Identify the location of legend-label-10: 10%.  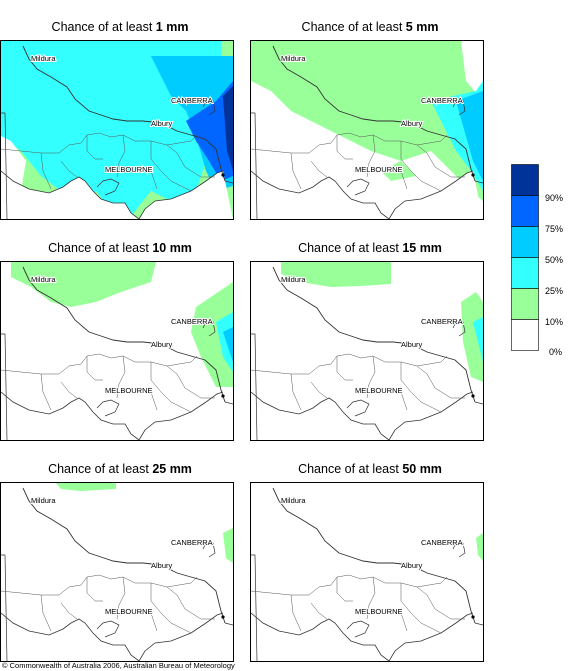
(554, 322).